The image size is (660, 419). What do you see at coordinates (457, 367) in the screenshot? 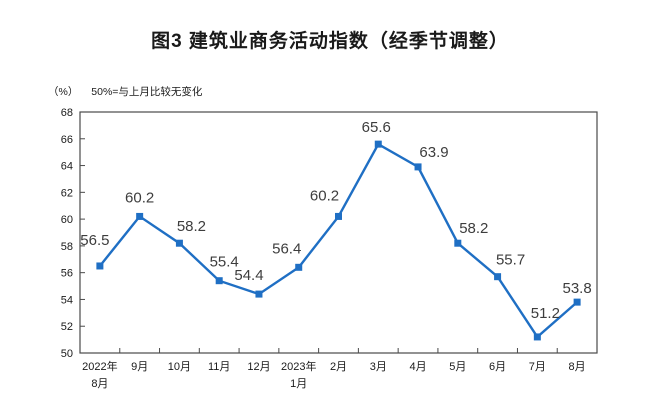
I see `x-tick-label: 5月` at bounding box center [457, 367].